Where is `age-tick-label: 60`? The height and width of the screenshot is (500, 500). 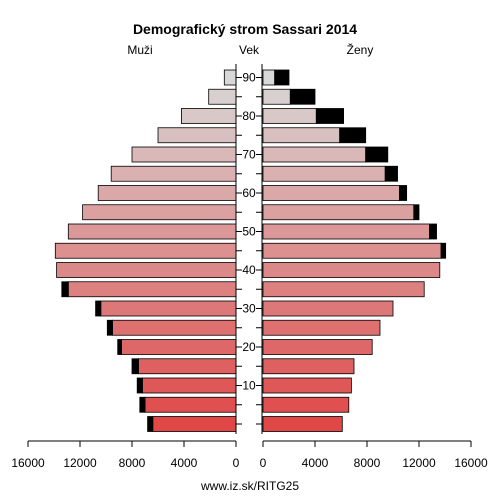
age-tick-label: 60 is located at coordinates (249, 193).